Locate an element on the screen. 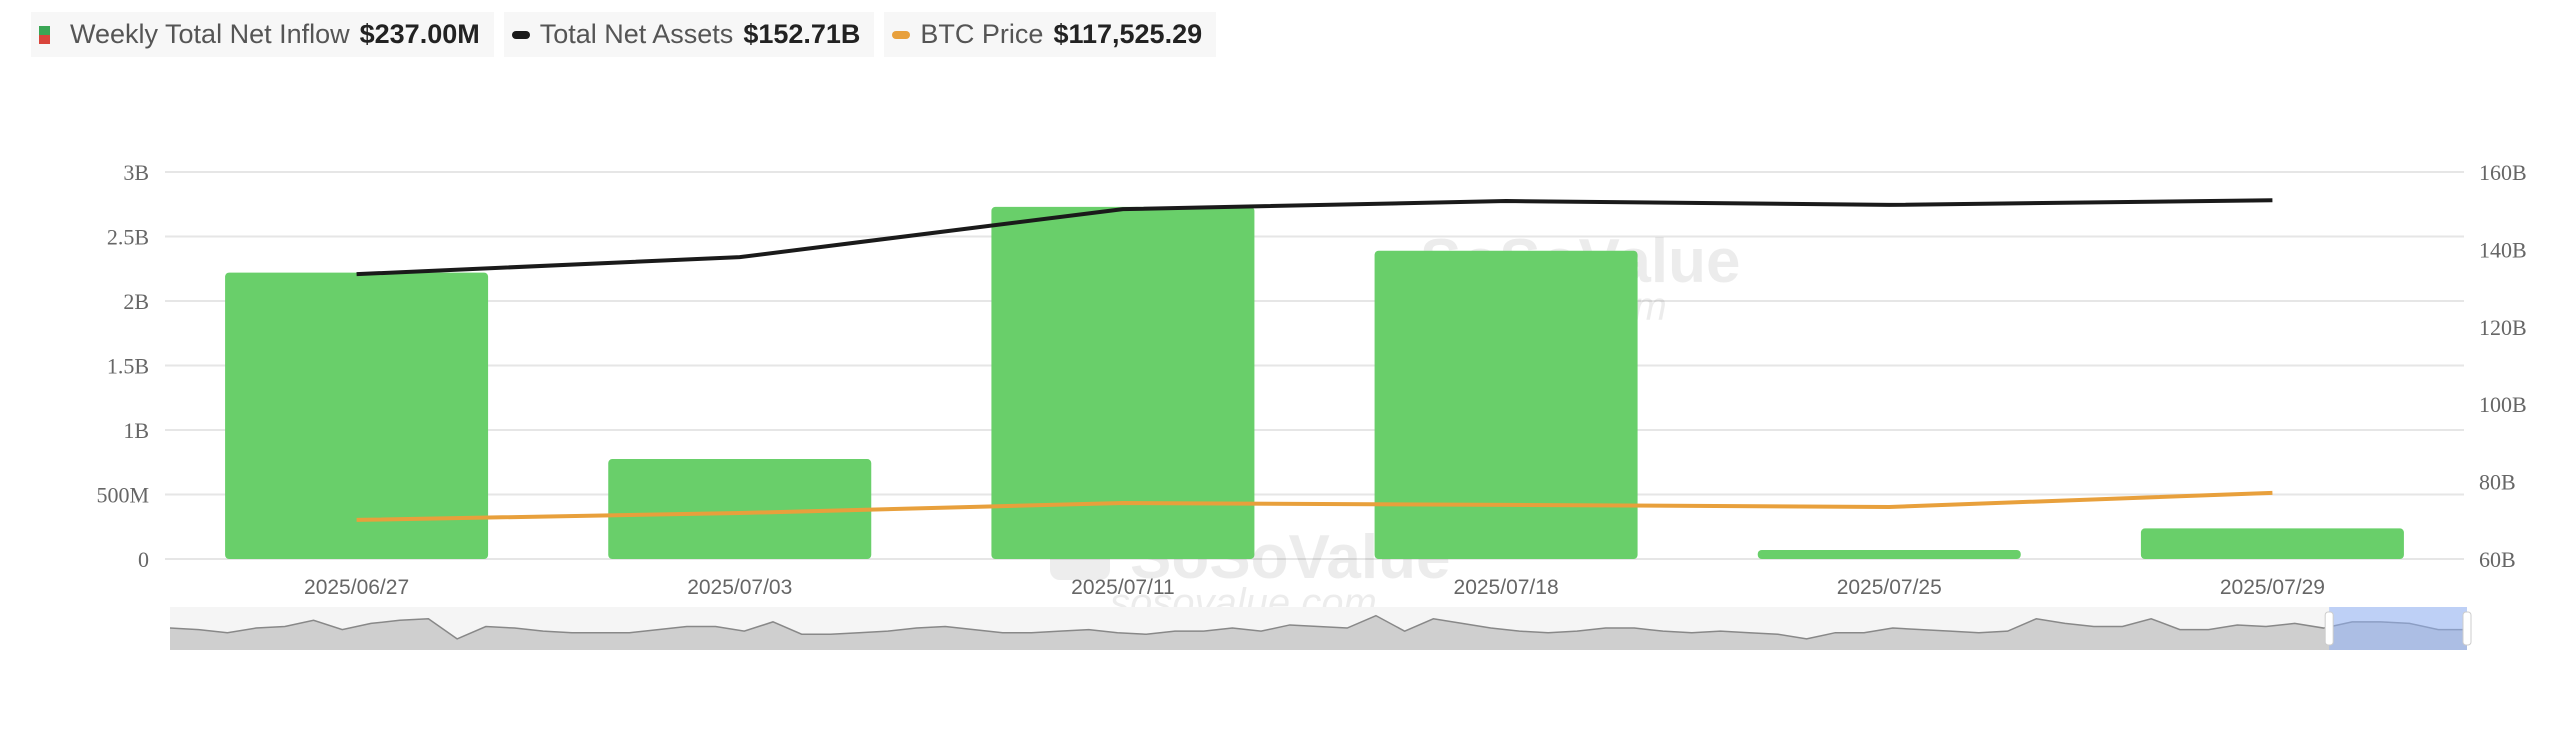 This screenshot has width=2560, height=744. y-right-tick-label: 120B is located at coordinates (2503, 327).